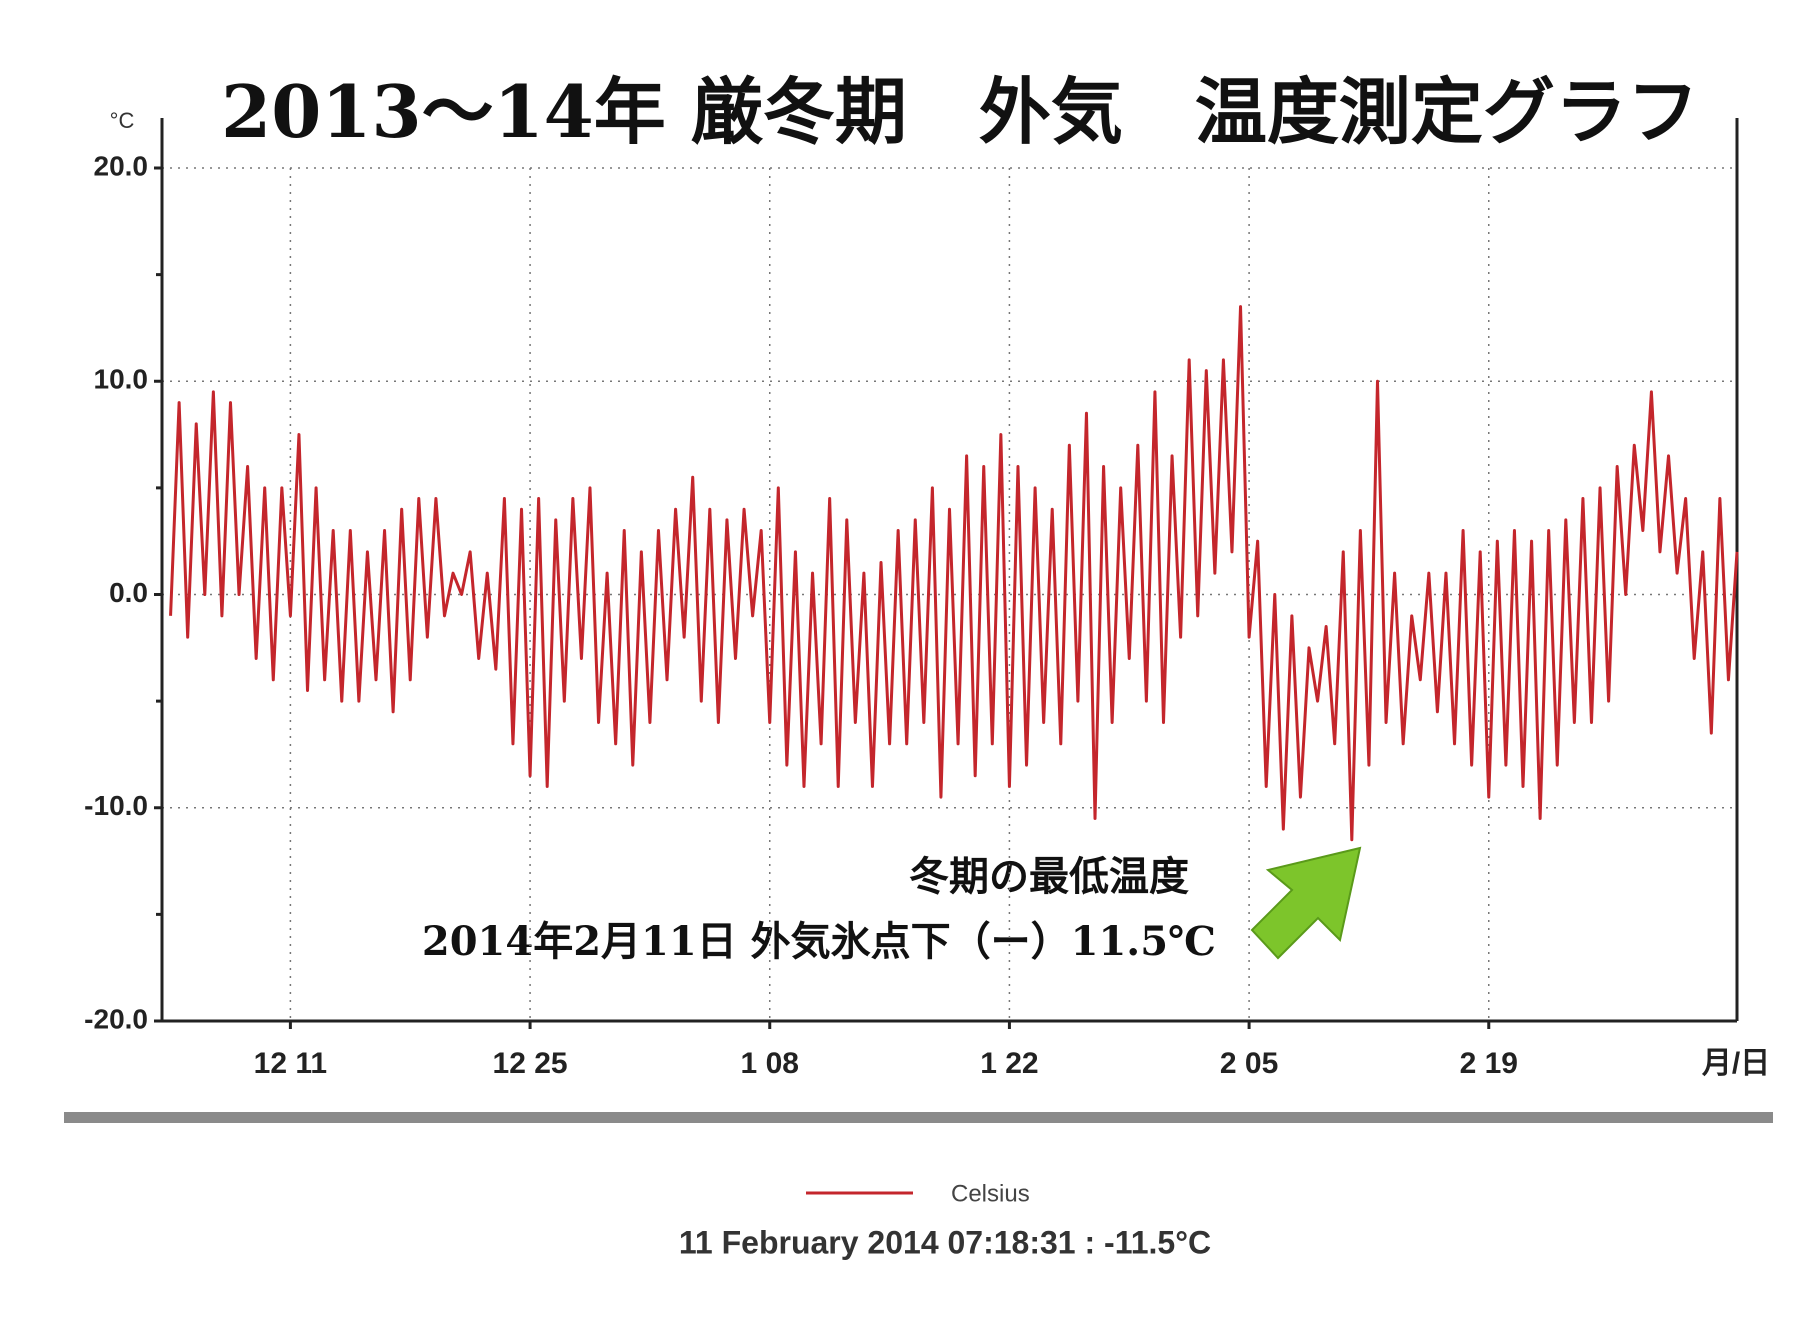  Describe the element at coordinates (530, 1063) in the screenshot. I see `x-tick-label: 12 25` at that location.